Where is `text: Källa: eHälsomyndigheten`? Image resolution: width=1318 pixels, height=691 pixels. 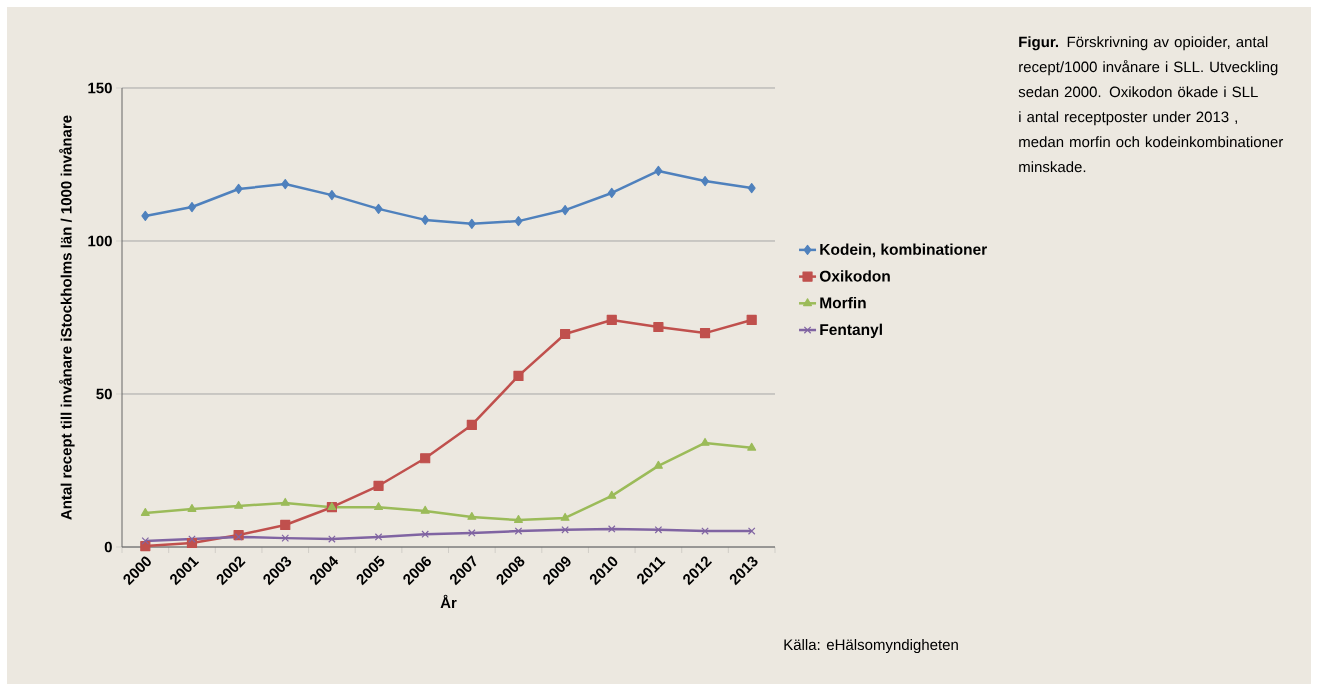
text: Källa: eHälsomyndigheten is located at coordinates (871, 646).